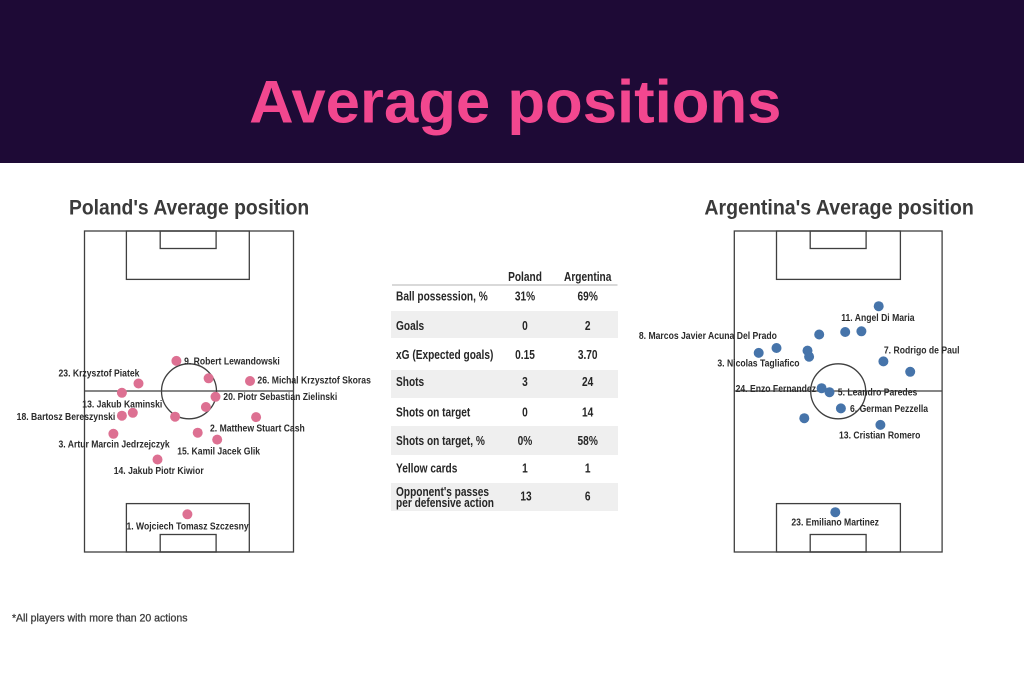  I want to click on svg-text: 11. Angel Di Maria, so click(878, 318).